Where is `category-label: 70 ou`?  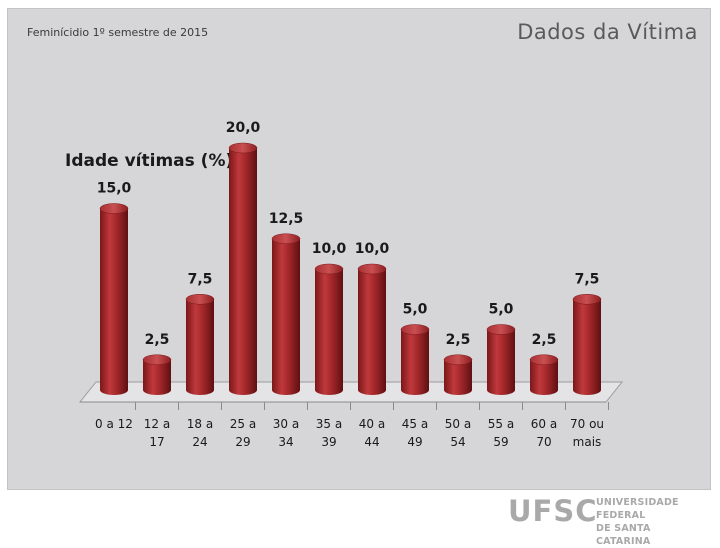 category-label: 70 ou is located at coordinates (587, 424).